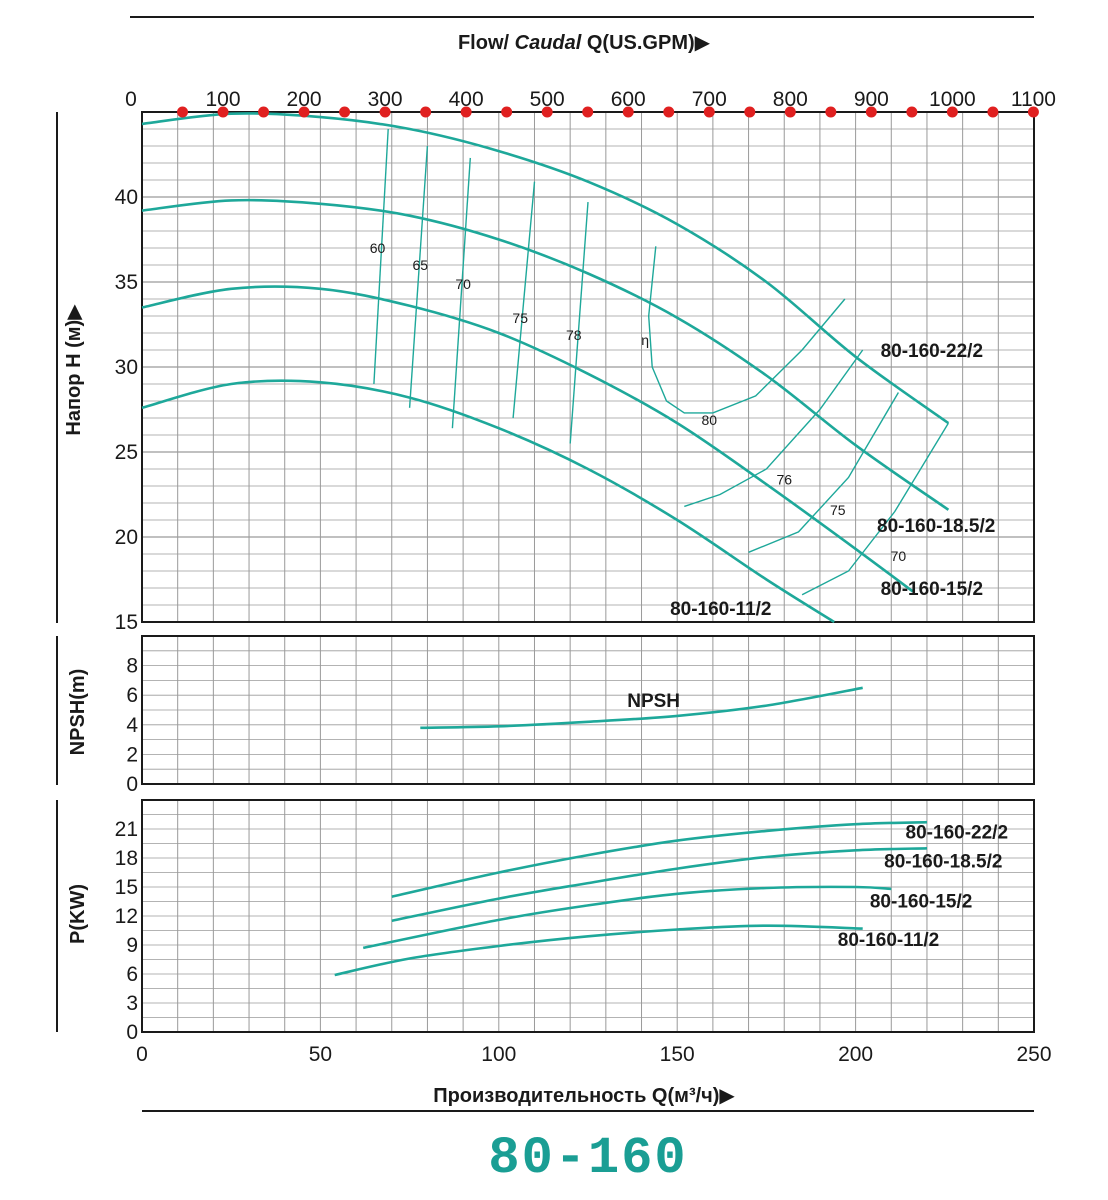 This screenshot has width=1108, height=1200. Describe the element at coordinates (126, 367) in the screenshot. I see `y-tick-label: 30` at that location.